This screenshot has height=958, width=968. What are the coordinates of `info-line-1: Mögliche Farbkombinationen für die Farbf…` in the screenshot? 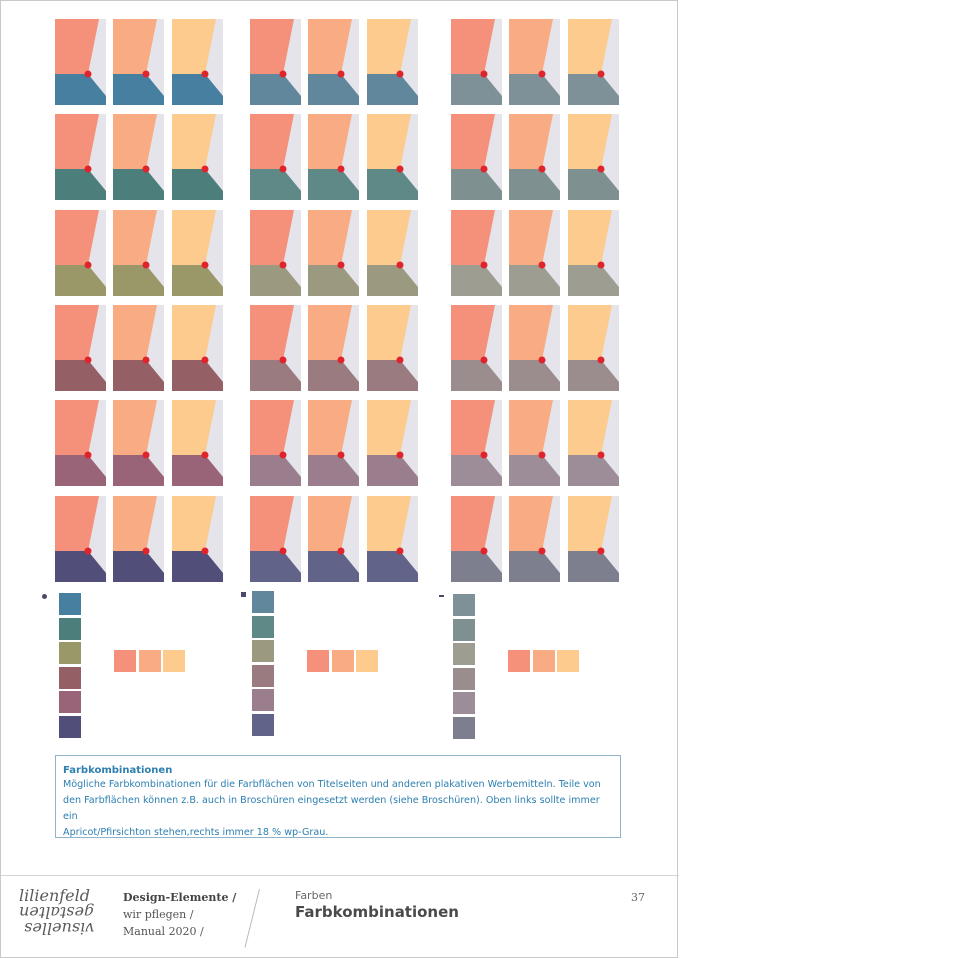 It's located at (332, 784).